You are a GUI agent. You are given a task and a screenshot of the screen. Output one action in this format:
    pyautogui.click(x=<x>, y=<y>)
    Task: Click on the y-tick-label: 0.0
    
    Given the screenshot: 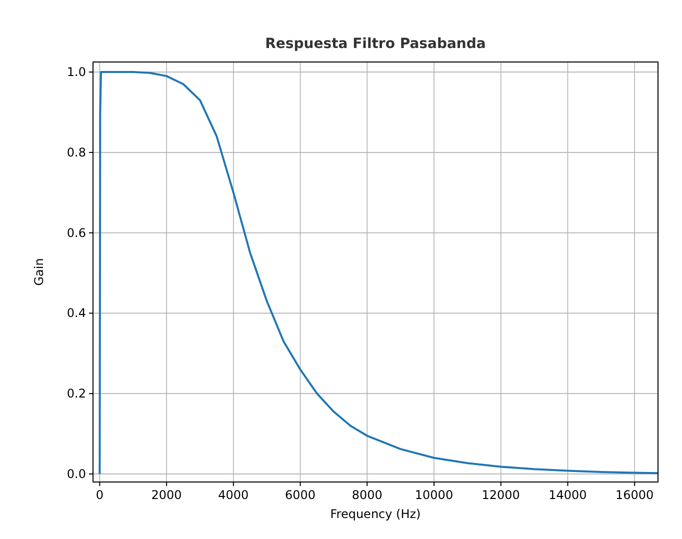 What is the action you would take?
    pyautogui.click(x=76, y=473)
    